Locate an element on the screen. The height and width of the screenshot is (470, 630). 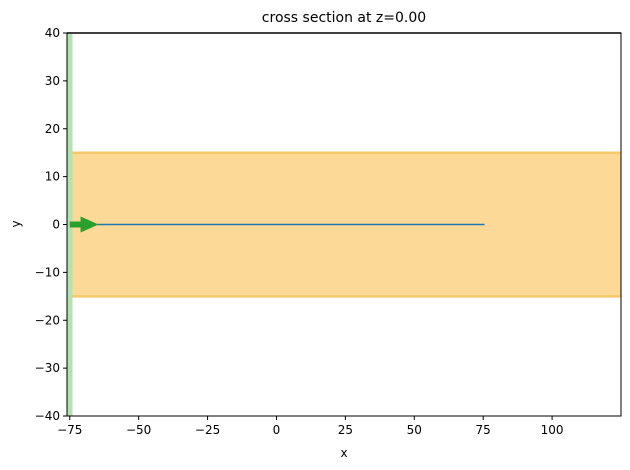
y-tick-label: 0 is located at coordinates (56, 225).